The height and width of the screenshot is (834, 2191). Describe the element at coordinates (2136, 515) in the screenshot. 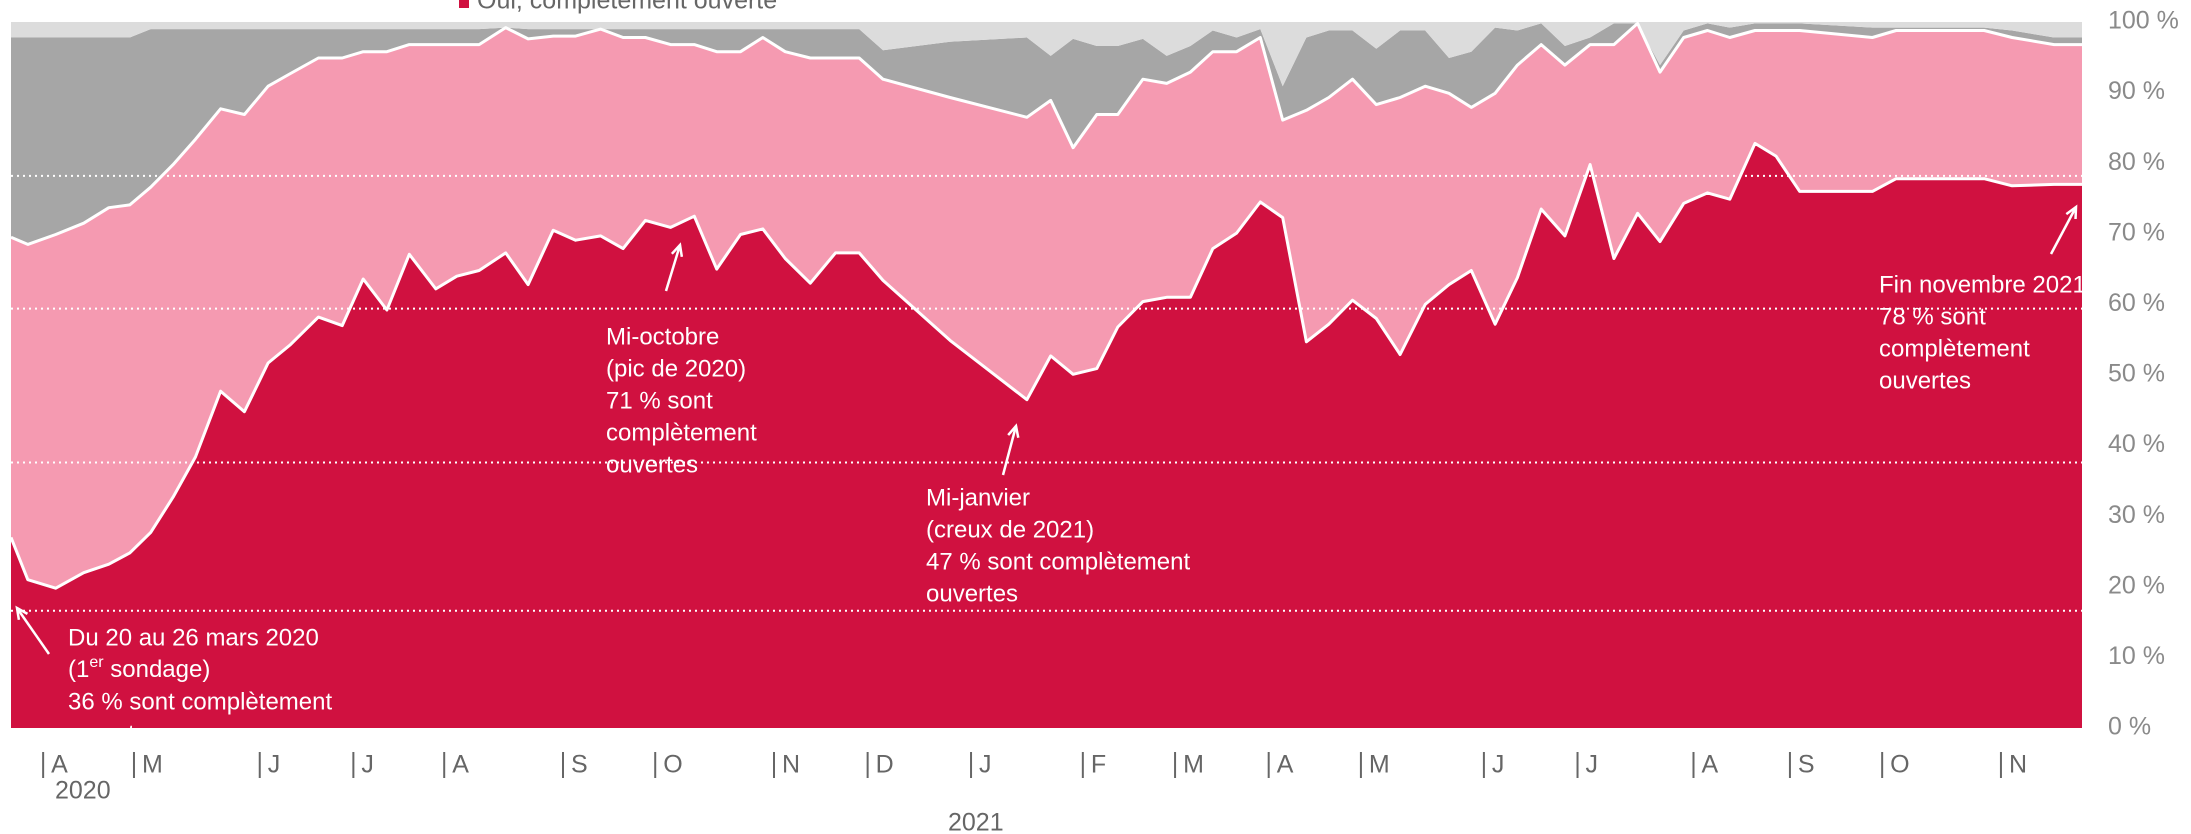

I see `y-tick-label: 30 %` at that location.